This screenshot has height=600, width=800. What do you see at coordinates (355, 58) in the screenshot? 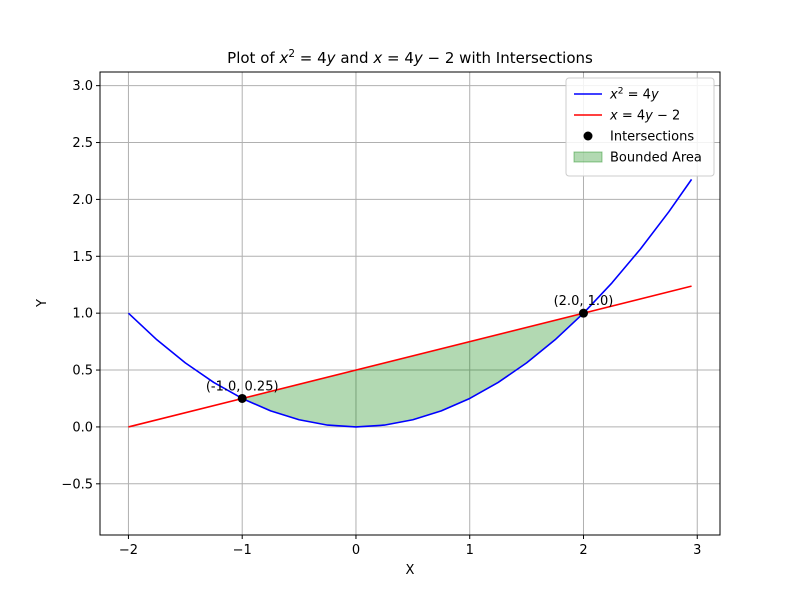
I see `text-part: and` at bounding box center [355, 58].